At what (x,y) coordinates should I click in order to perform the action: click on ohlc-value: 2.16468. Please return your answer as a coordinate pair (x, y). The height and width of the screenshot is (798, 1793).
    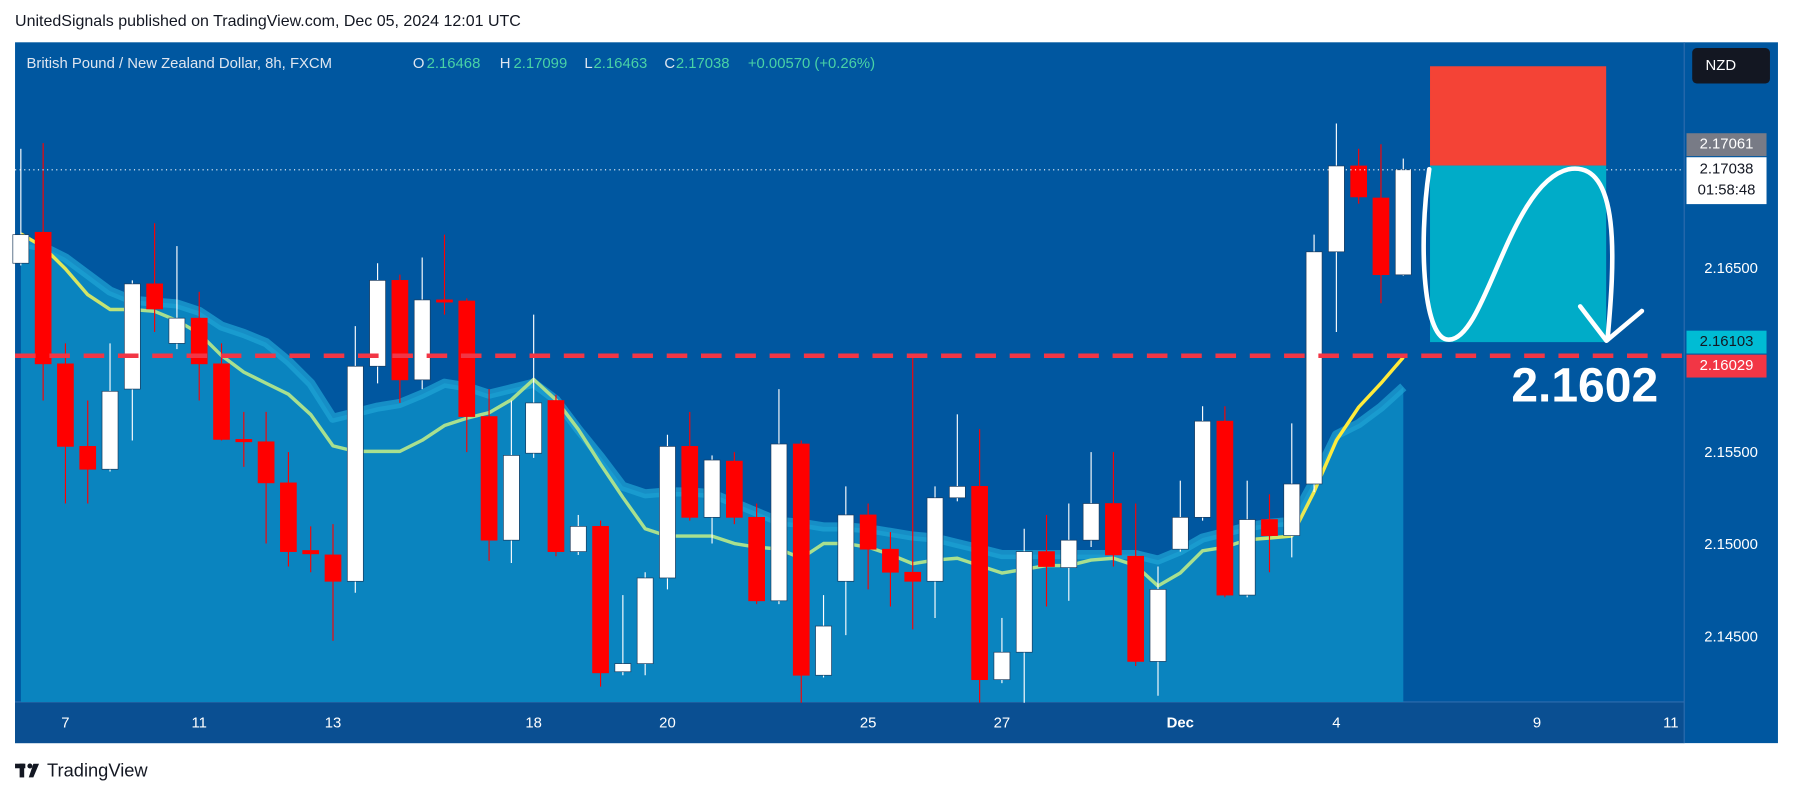
    Looking at the image, I should click on (454, 64).